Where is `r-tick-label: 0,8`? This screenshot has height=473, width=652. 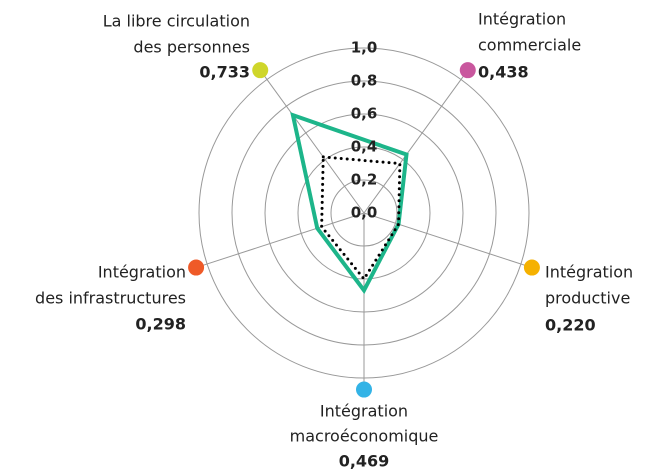 r-tick-label: 0,8 is located at coordinates (364, 81).